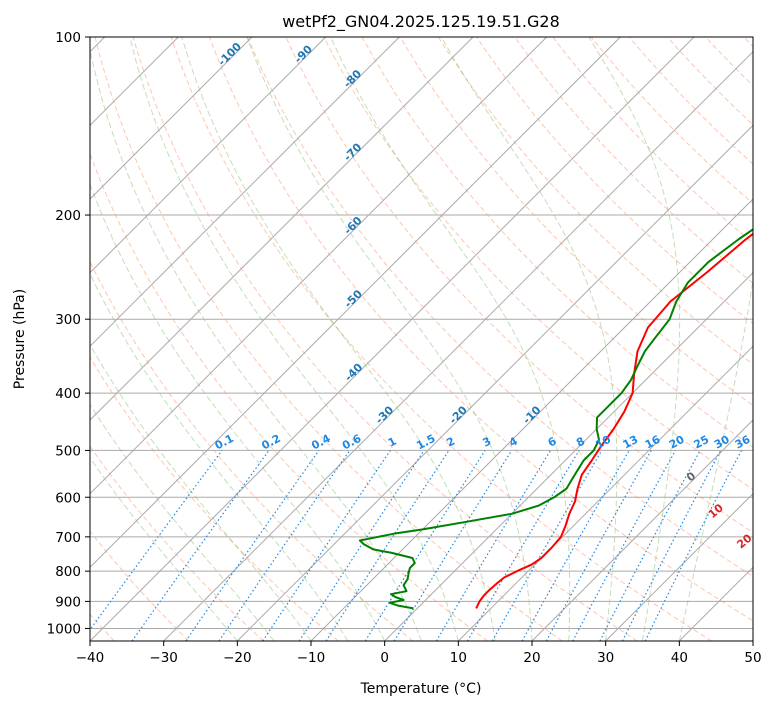 The image size is (775, 708). I want to click on x-tick-label: −10, so click(311, 658).